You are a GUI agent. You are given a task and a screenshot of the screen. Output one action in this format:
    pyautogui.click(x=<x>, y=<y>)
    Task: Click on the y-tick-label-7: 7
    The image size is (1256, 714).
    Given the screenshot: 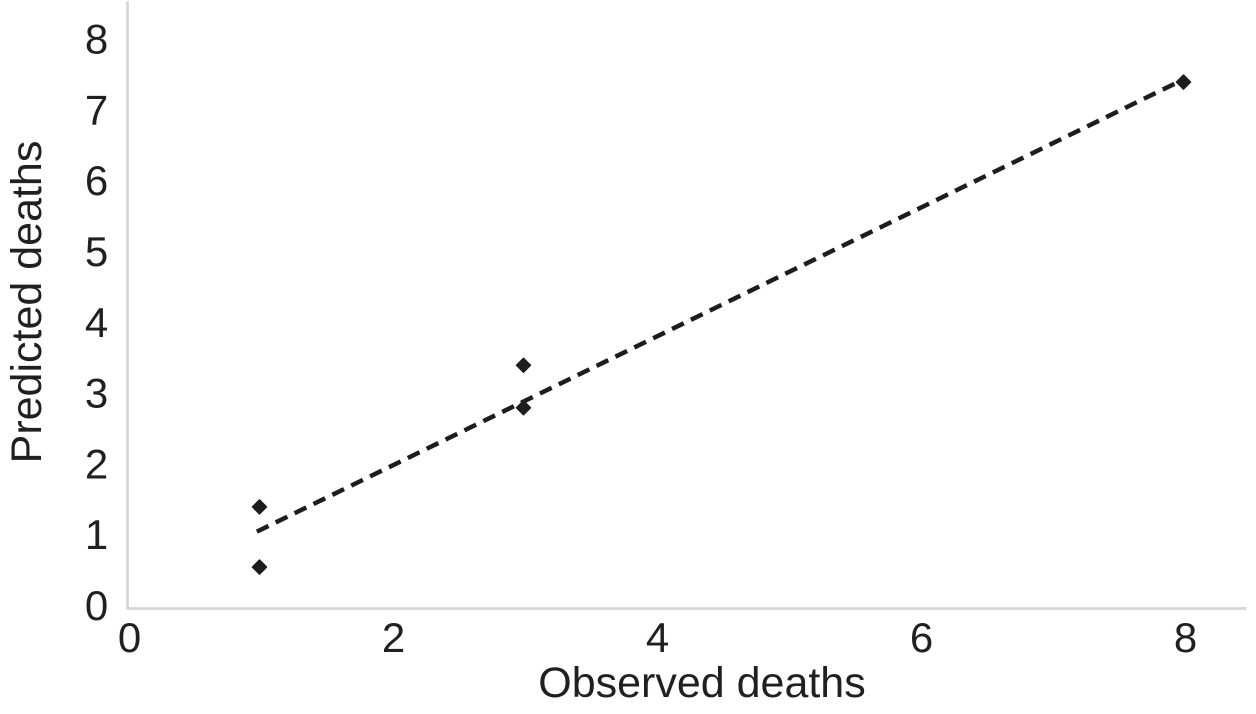 What is the action you would take?
    pyautogui.click(x=96, y=109)
    